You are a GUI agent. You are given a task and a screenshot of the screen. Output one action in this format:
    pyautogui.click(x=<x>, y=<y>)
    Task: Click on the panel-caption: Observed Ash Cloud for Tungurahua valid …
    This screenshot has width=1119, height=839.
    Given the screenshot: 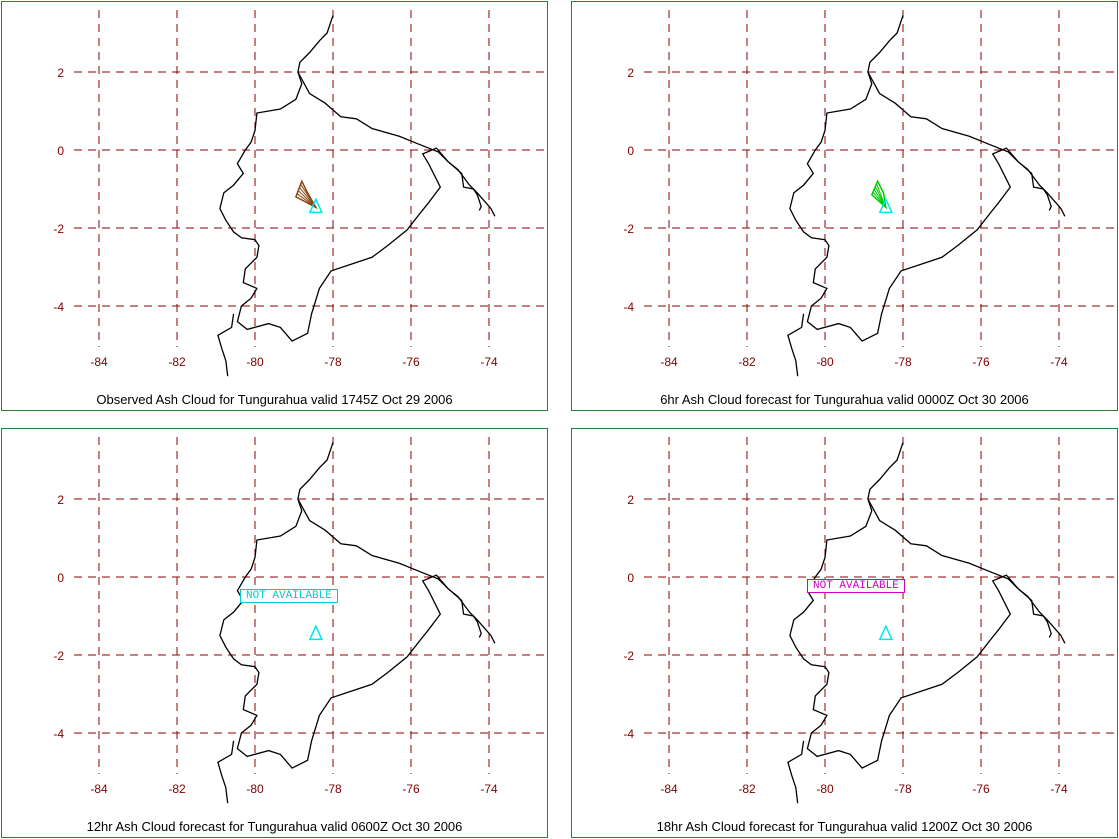 What is the action you would take?
    pyautogui.click(x=274, y=399)
    